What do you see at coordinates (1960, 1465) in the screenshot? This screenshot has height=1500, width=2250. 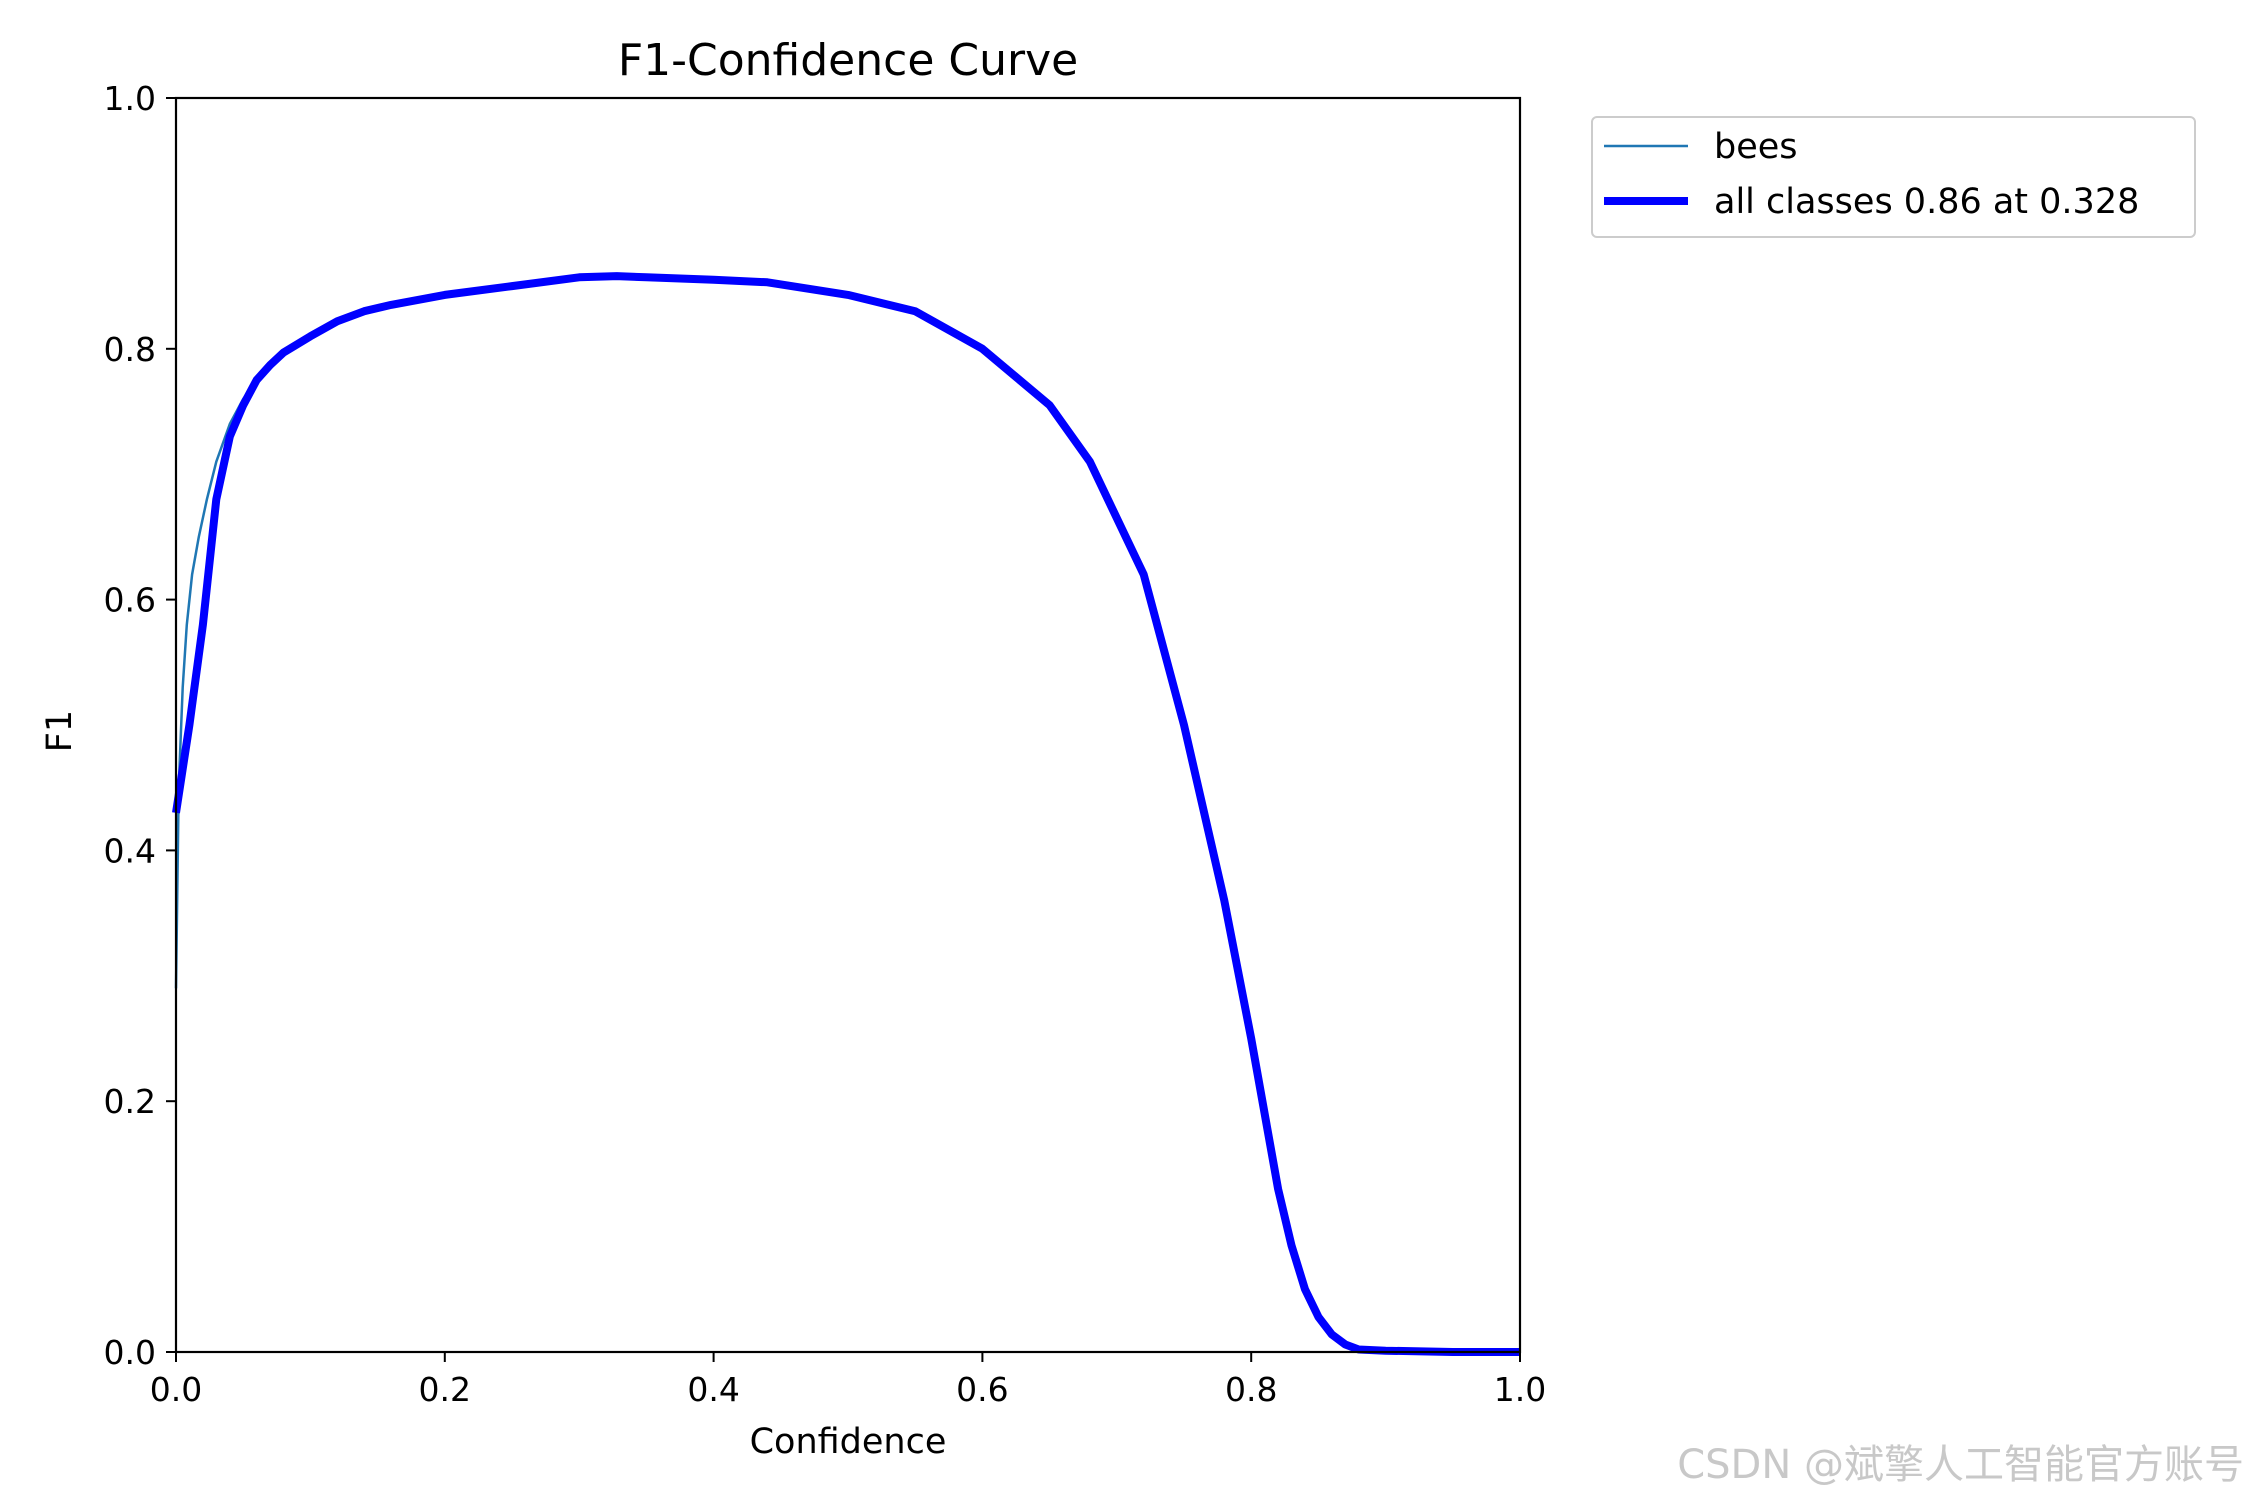 I see `watermark: CSDN @斌擎人工智能官方账号` at bounding box center [1960, 1465].